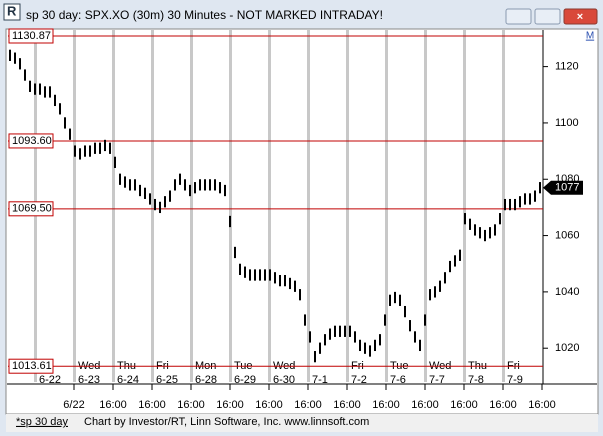 The height and width of the screenshot is (436, 603). What do you see at coordinates (320, 380) in the screenshot?
I see `date-label: 7-1` at bounding box center [320, 380].